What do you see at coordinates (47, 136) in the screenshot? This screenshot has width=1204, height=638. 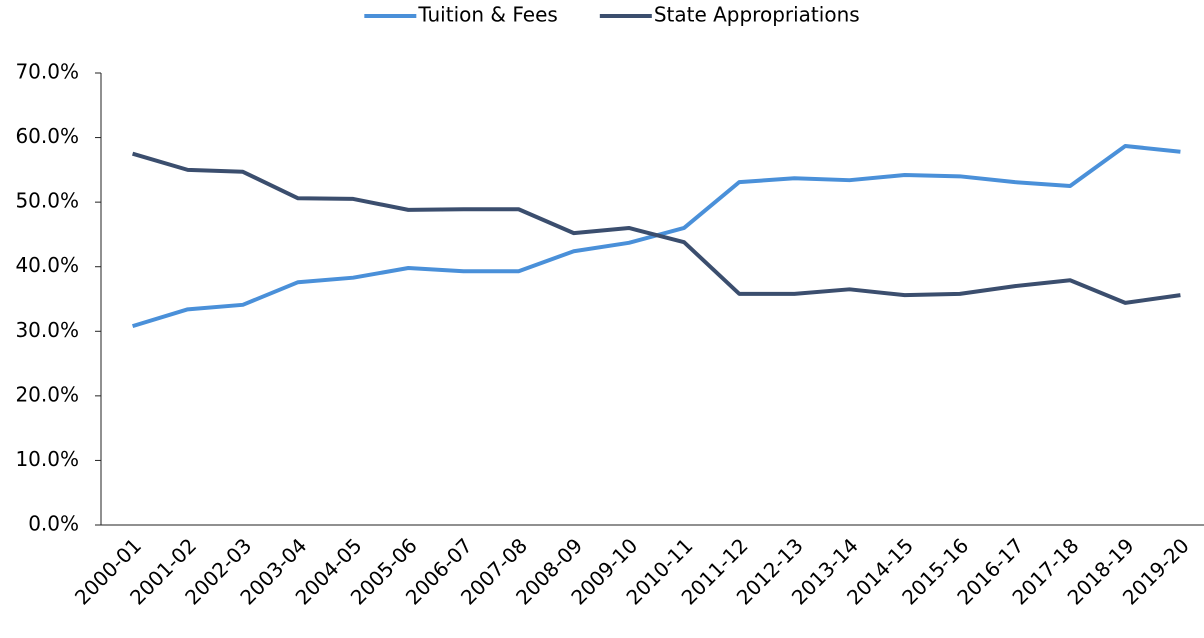 I see `y-tick-label: 60.0%` at bounding box center [47, 136].